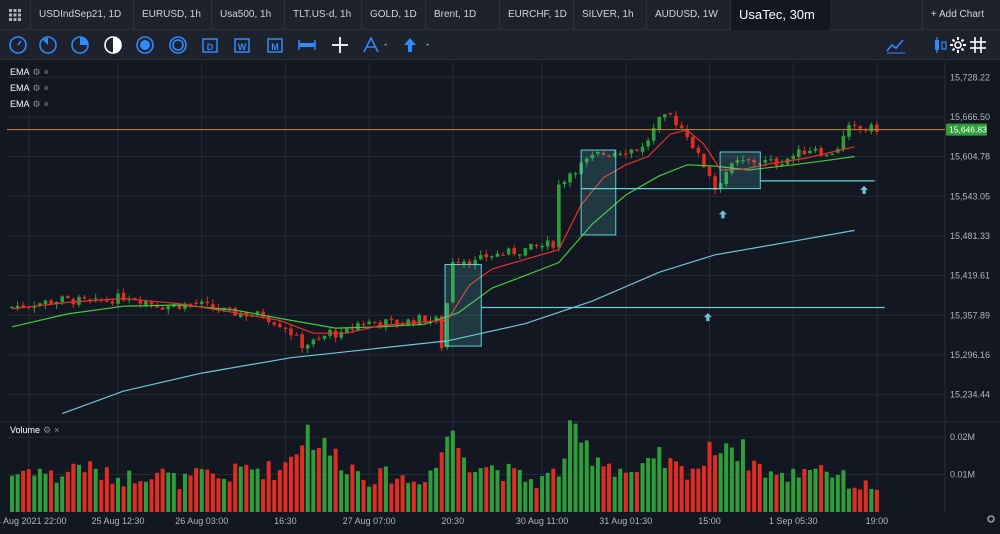 The image size is (1000, 534). I want to click on cross-icon, so click(340, 45).